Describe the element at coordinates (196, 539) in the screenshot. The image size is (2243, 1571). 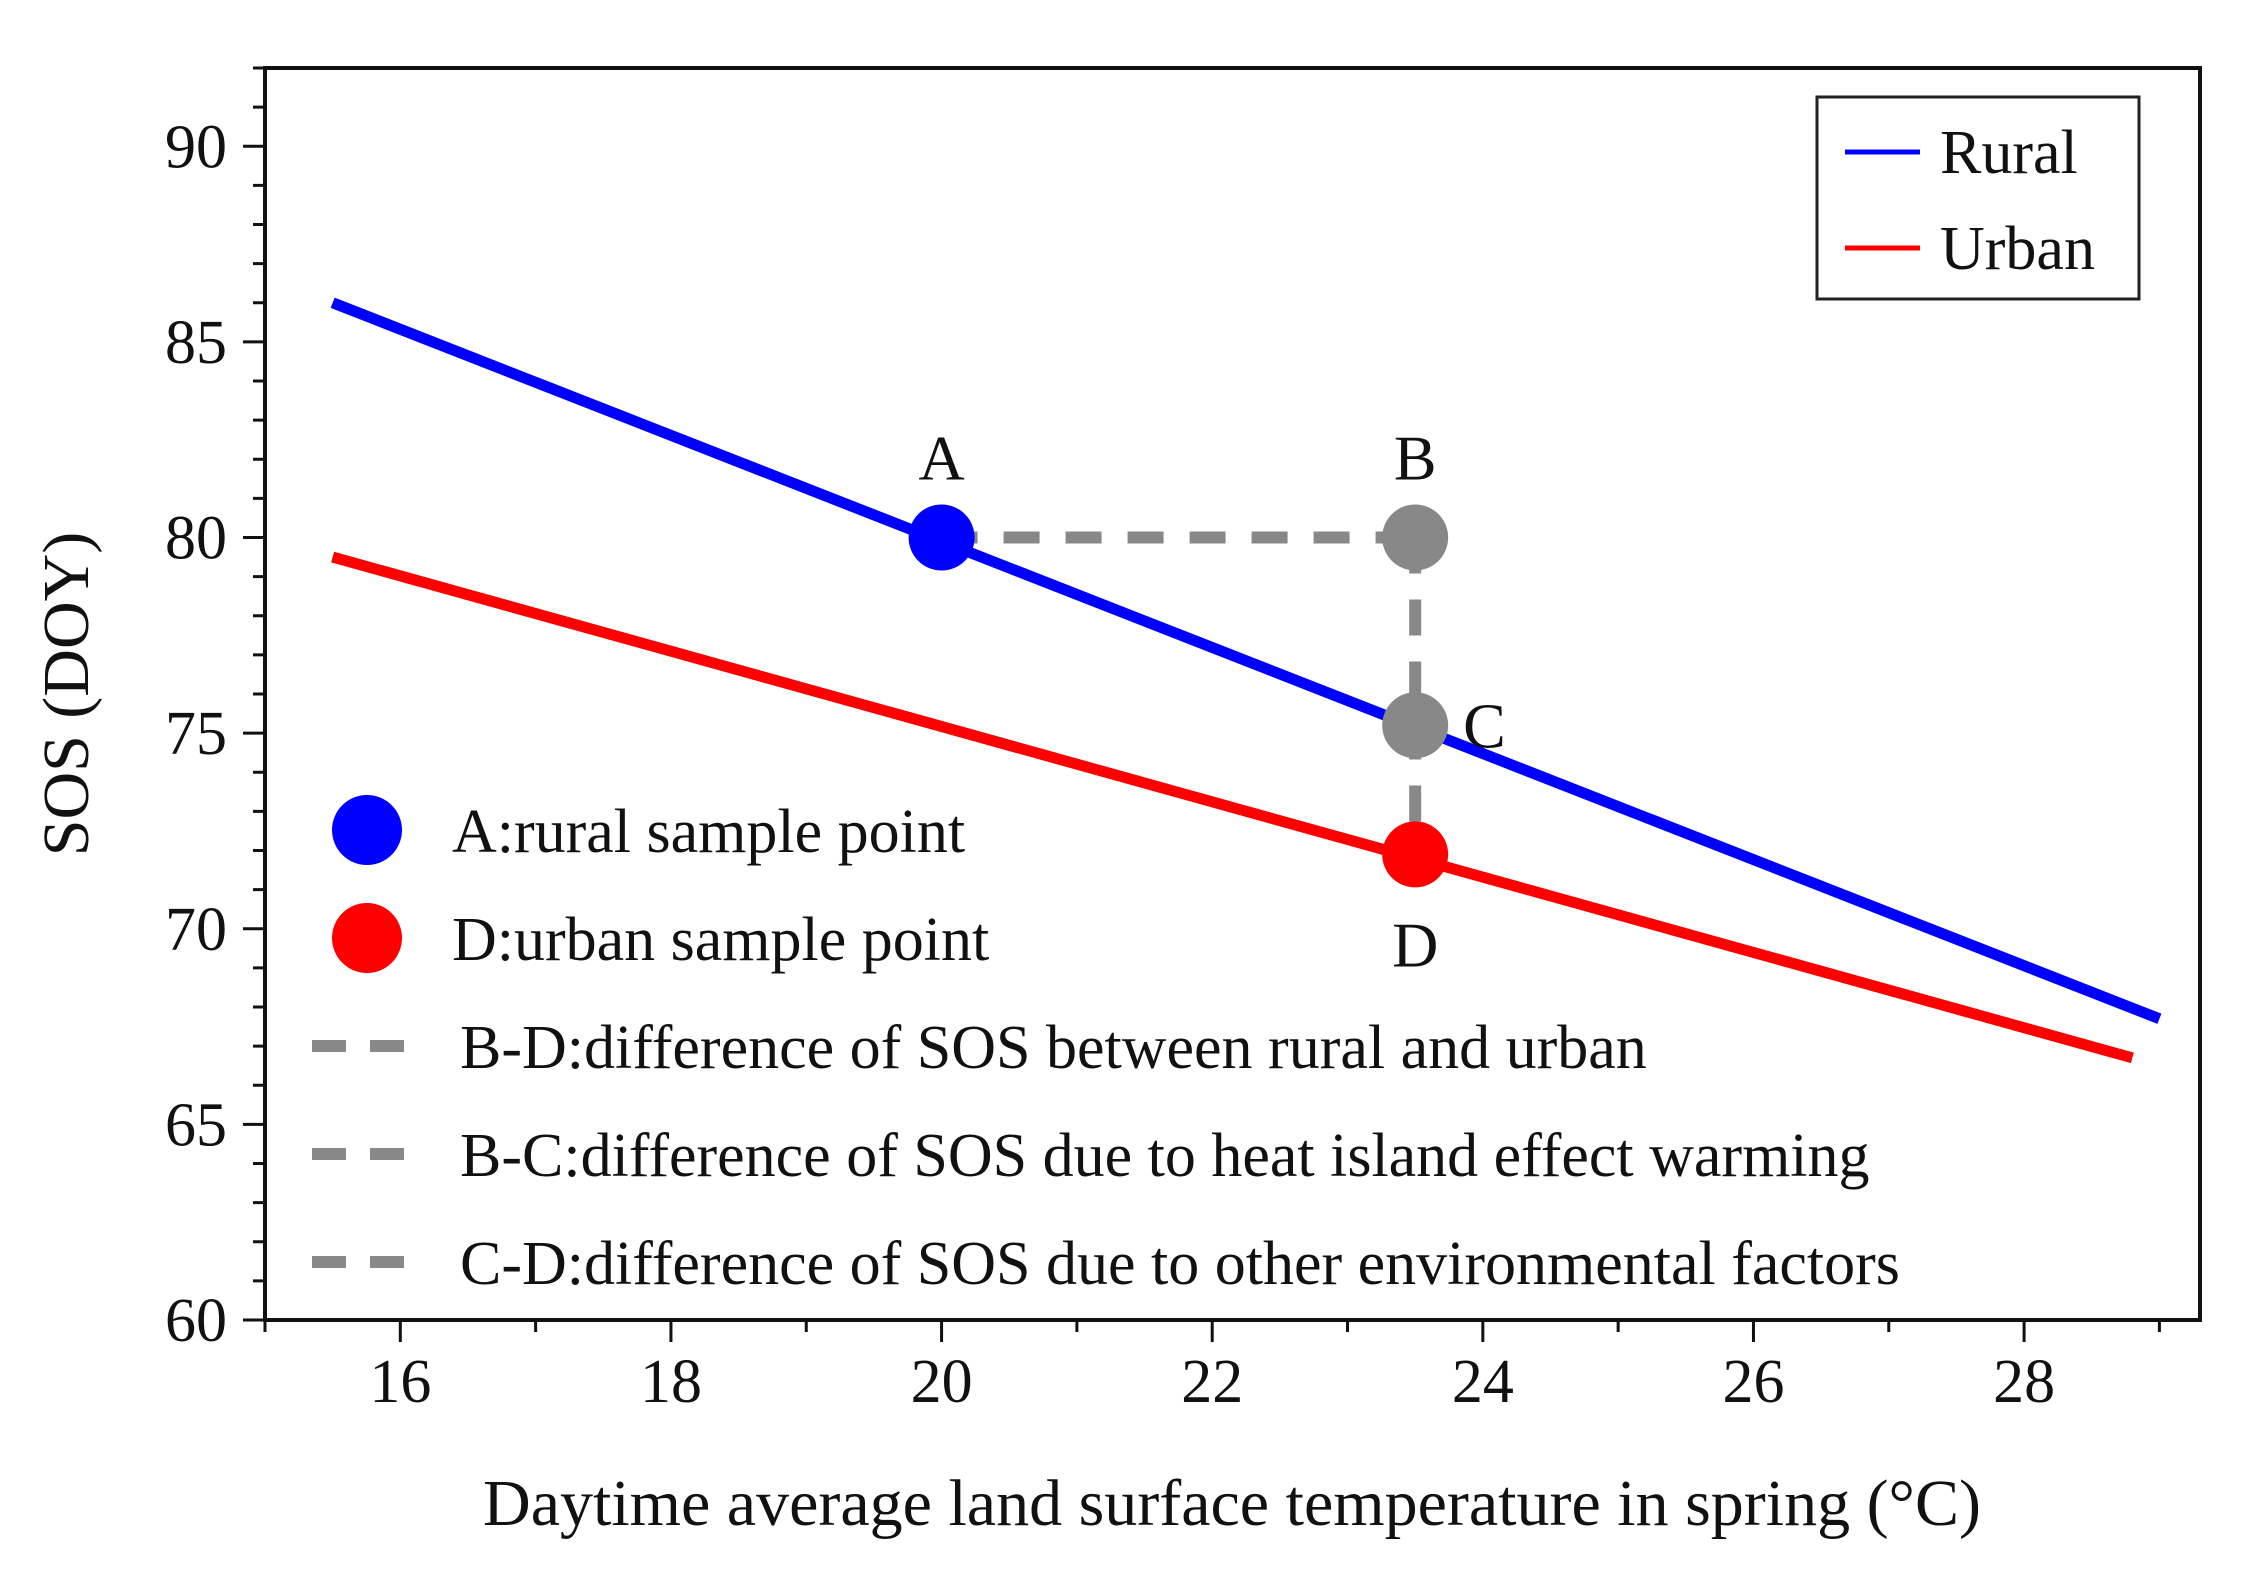
I see `y-tick-label: 80` at that location.